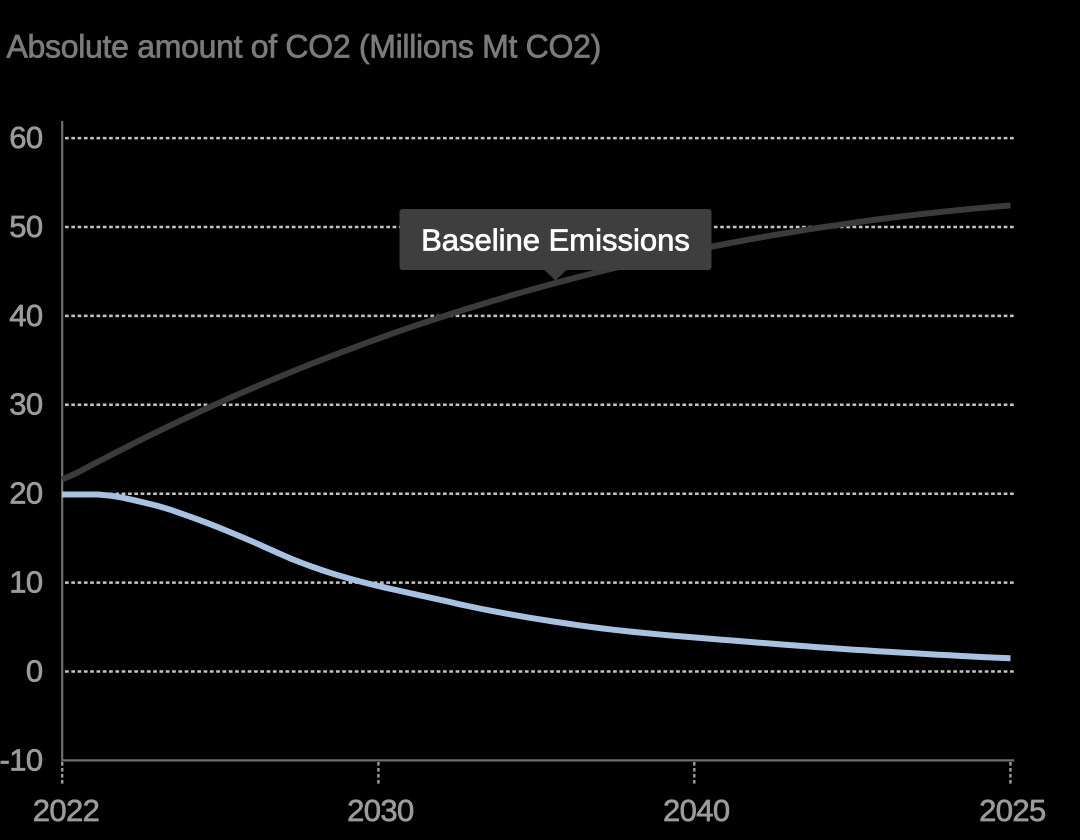 Image resolution: width=1080 pixels, height=840 pixels. What do you see at coordinates (1012, 810) in the screenshot?
I see `svg-text: 2025` at bounding box center [1012, 810].